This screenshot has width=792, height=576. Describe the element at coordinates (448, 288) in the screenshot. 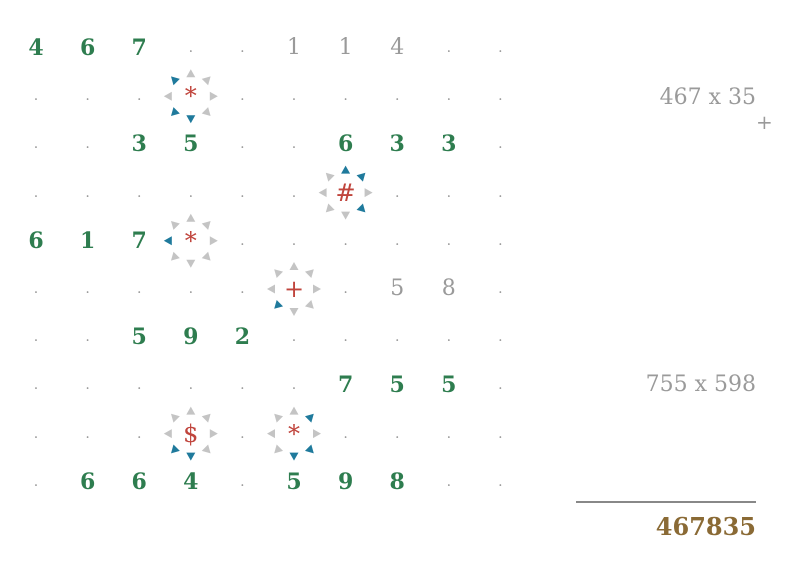

I see `digit-cell: 8` at that location.